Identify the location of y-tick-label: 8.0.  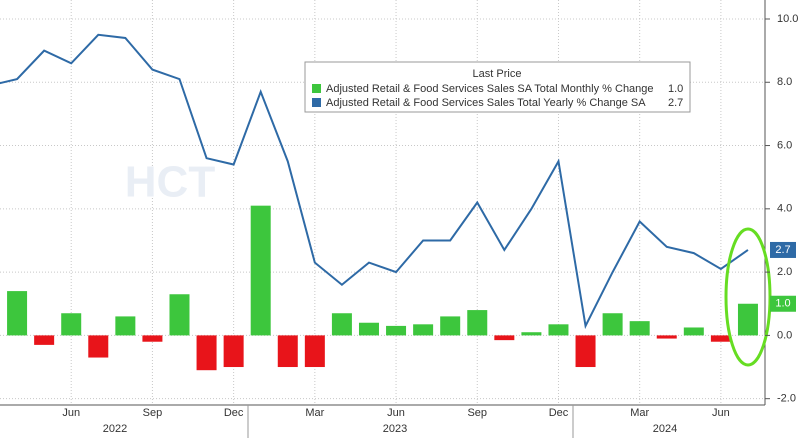
(784, 82).